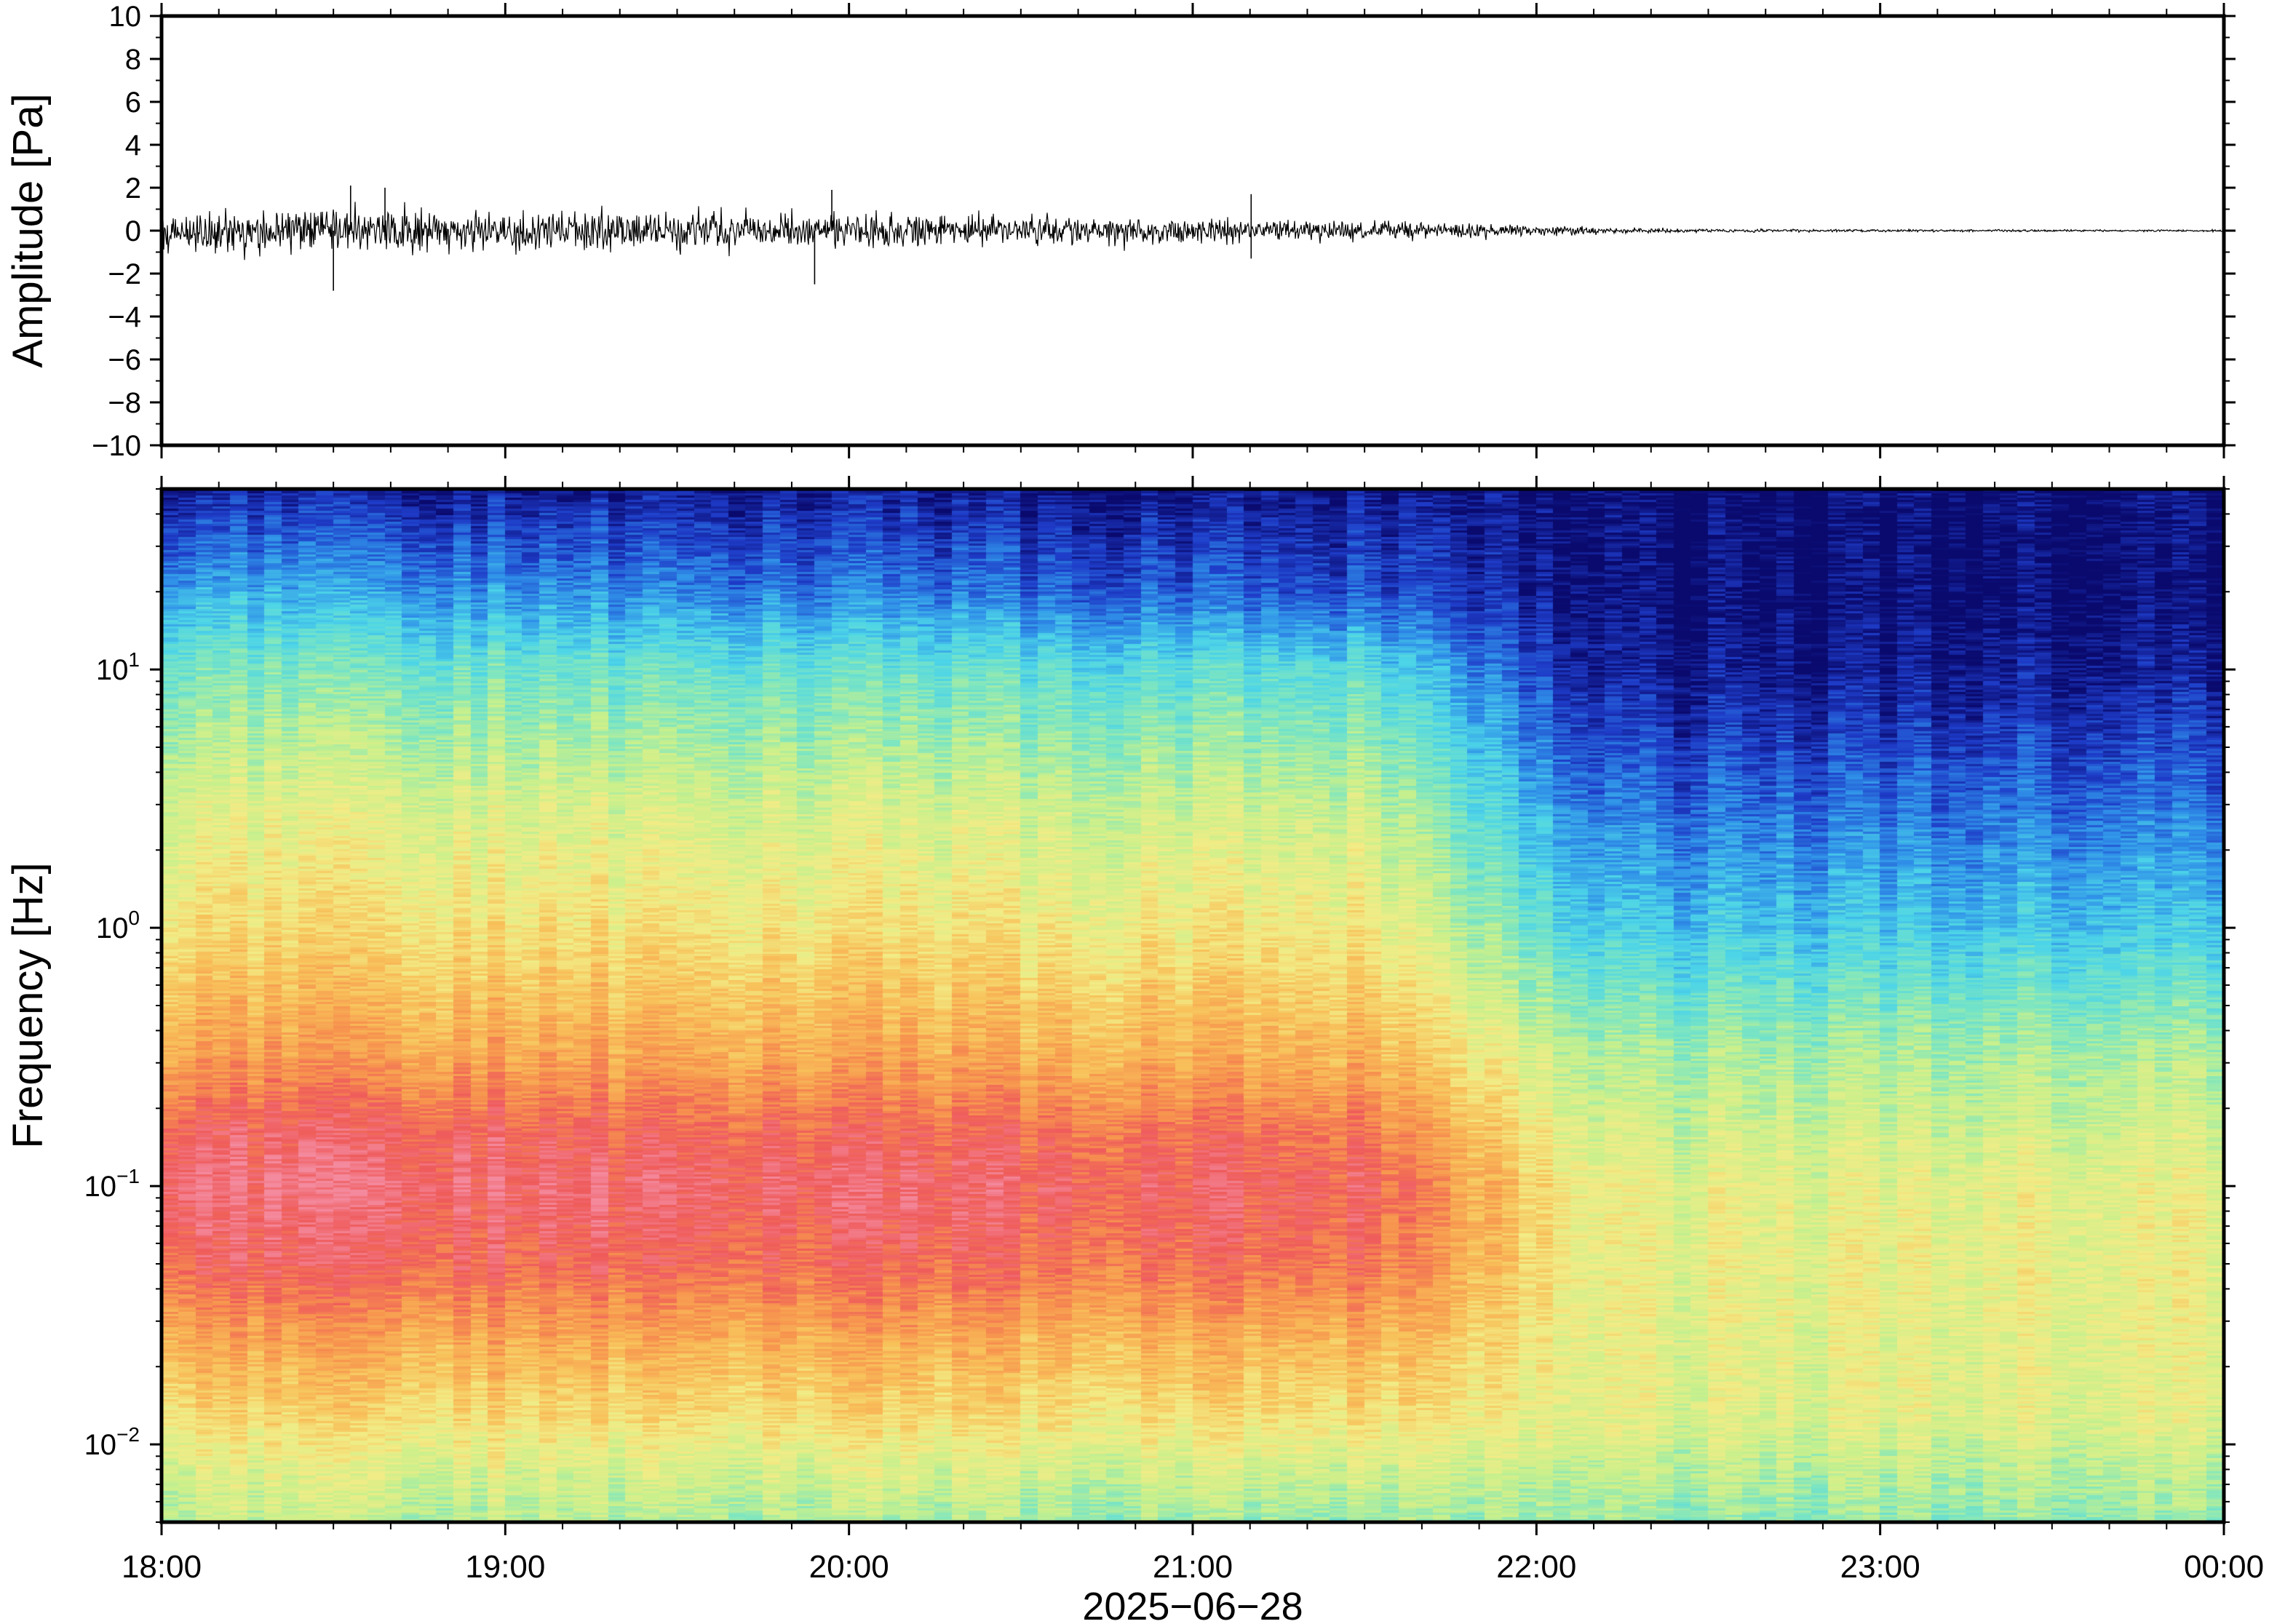 This screenshot has width=2269, height=1624. I want to click on waveform-ytick-label: −10, so click(116, 446).